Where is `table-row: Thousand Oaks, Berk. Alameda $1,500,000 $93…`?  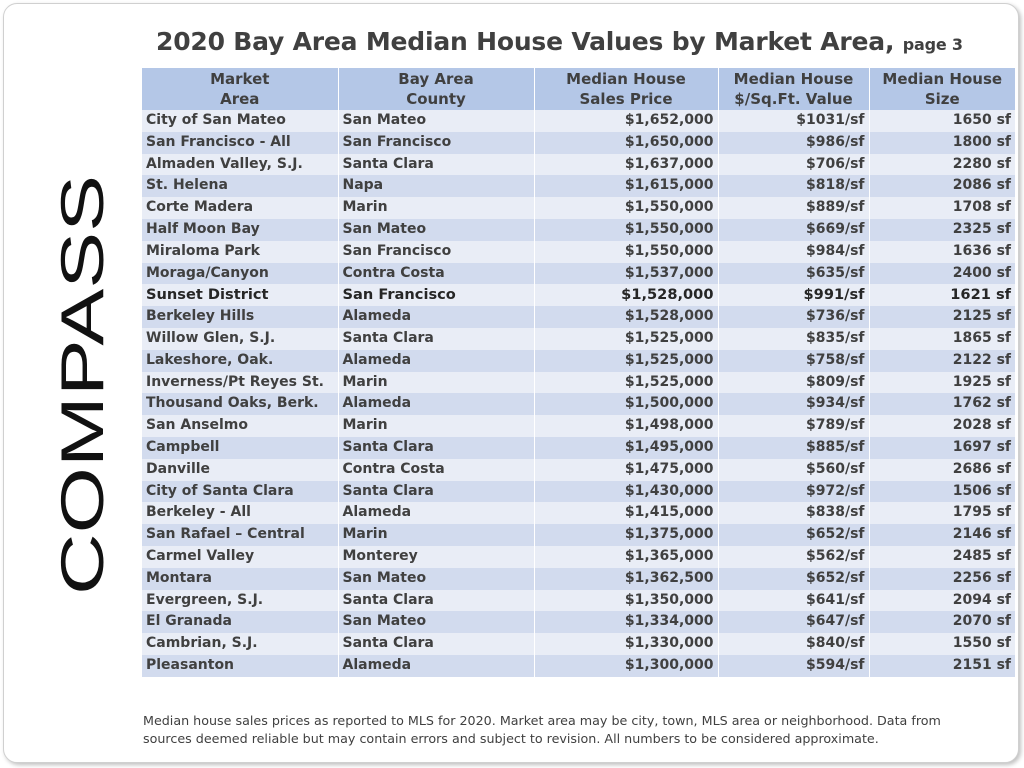 table-row: Thousand Oaks, Berk. Alameda $1,500,000 $93… is located at coordinates (578, 404).